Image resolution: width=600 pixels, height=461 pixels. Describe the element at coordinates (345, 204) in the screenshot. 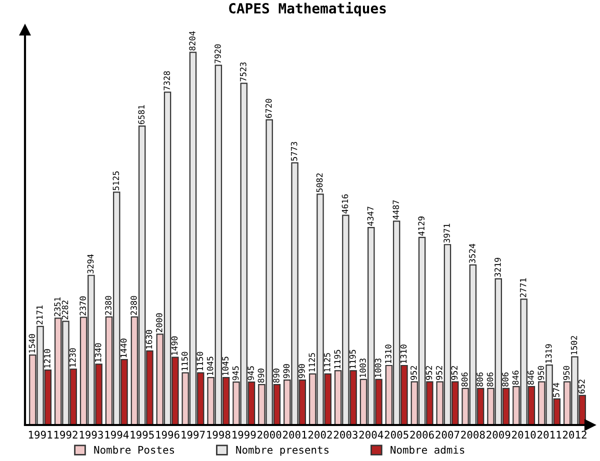

I see `data-label: 4616` at that location.